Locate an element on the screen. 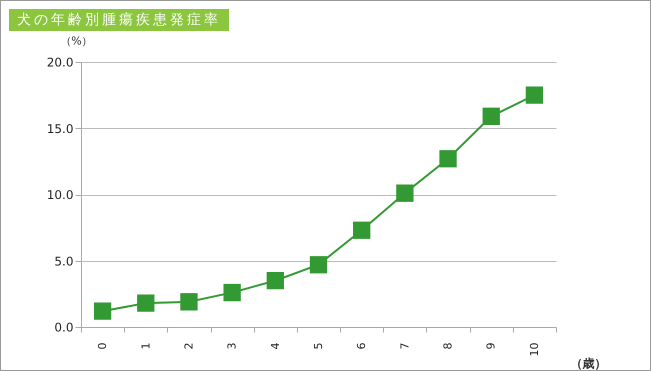 The height and width of the screenshot is (371, 651). y-axis-title: （%） is located at coordinates (76, 41).